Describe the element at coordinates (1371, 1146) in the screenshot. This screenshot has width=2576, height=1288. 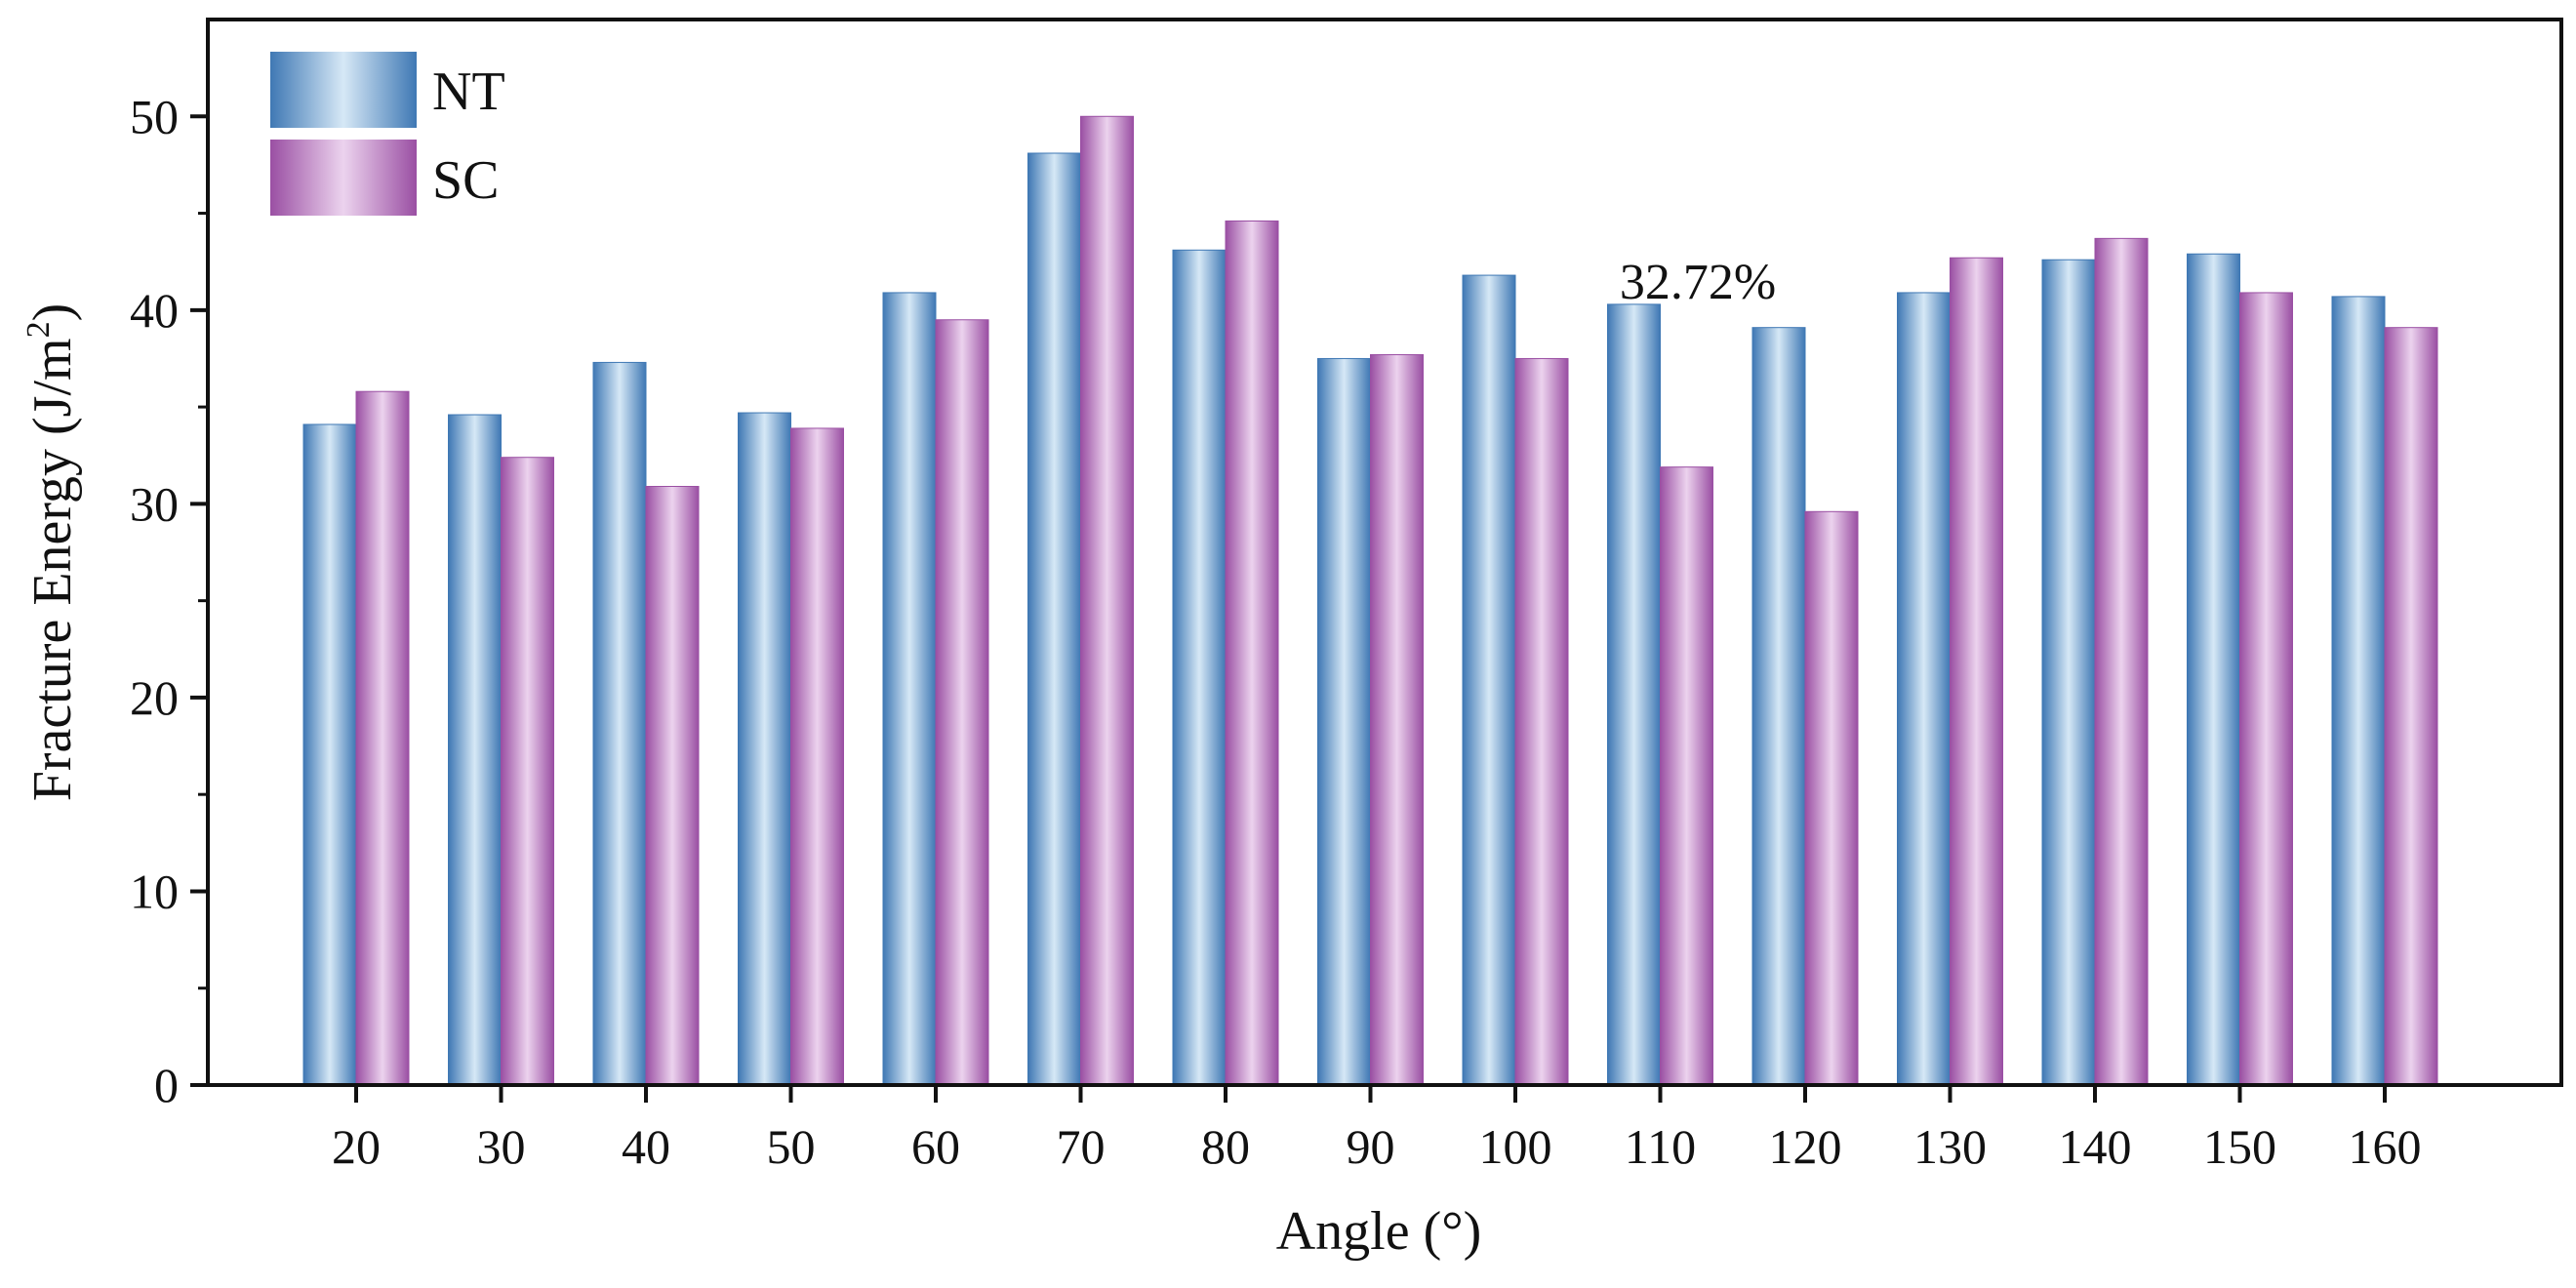
I see `x-tick-label-90: 90` at that location.